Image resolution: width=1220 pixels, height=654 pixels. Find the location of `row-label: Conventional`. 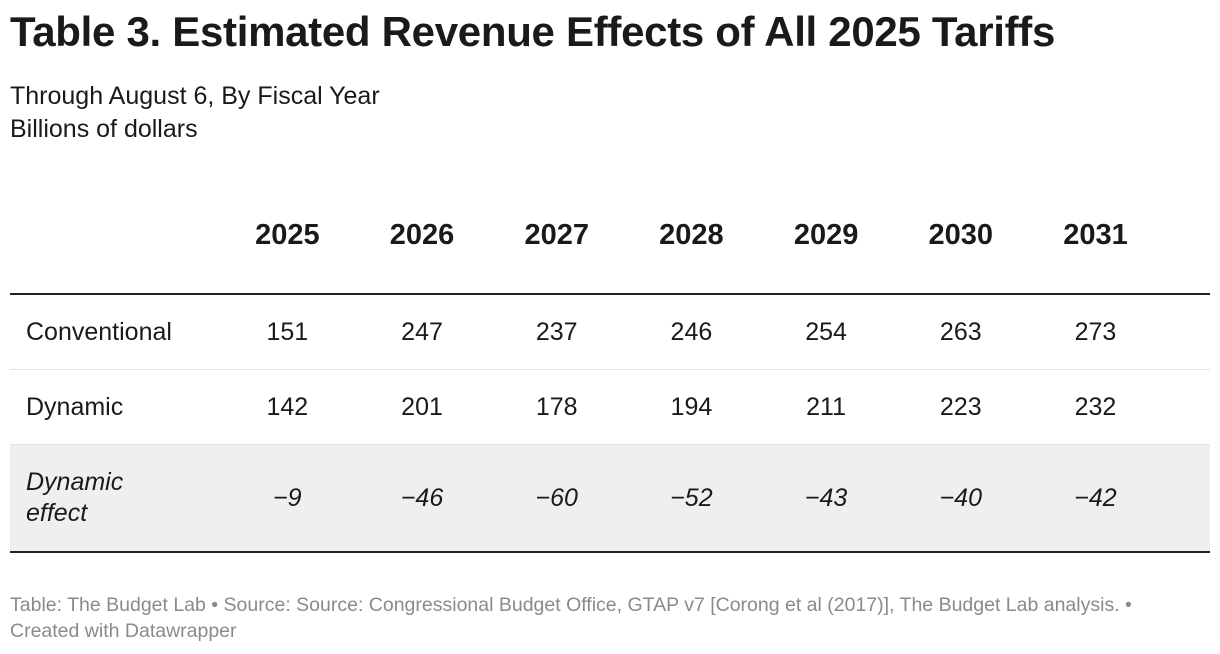

row-label: Conventional is located at coordinates (99, 331).